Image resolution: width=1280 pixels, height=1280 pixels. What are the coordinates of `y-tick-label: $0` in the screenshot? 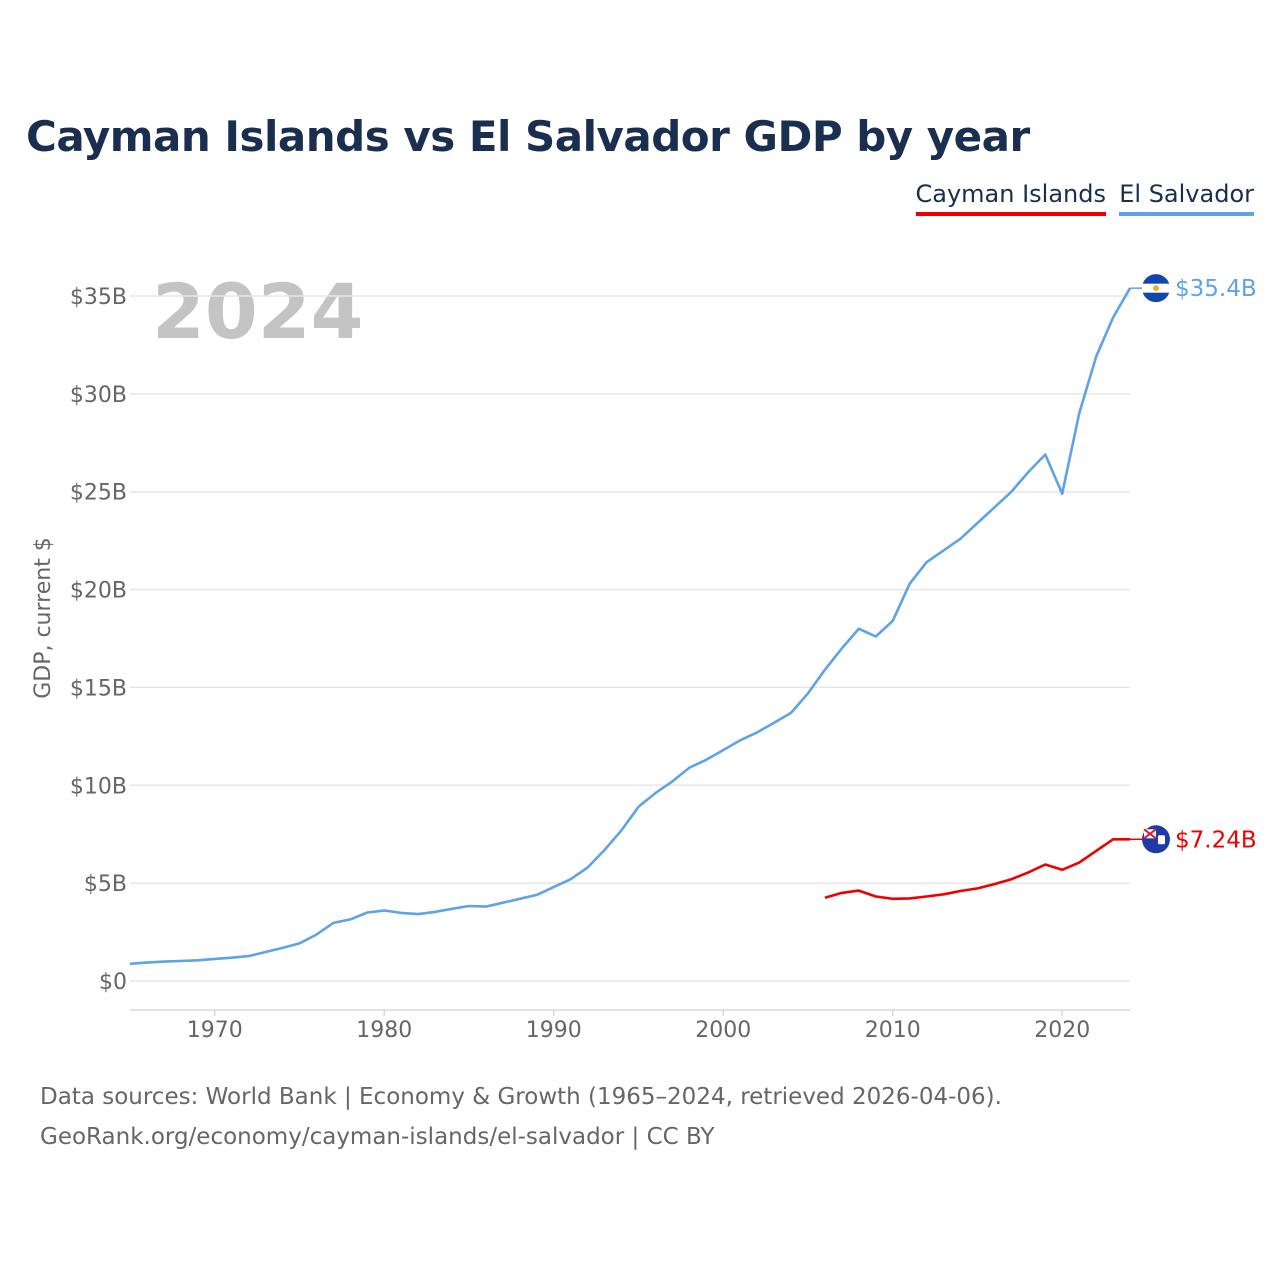 It's located at (113, 982).